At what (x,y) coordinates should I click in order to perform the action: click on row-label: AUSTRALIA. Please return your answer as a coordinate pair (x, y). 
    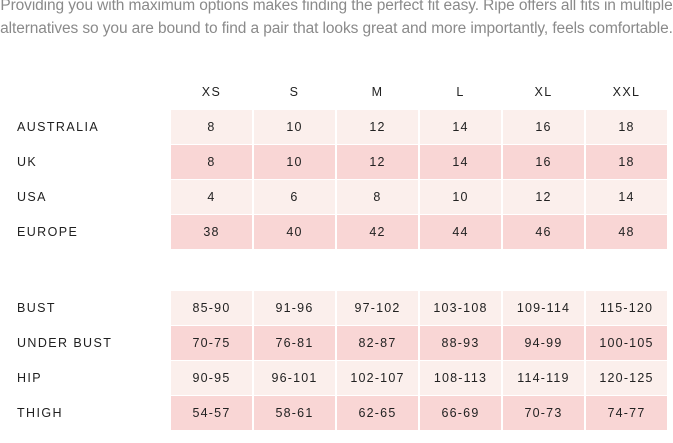
    Looking at the image, I should click on (58, 127).